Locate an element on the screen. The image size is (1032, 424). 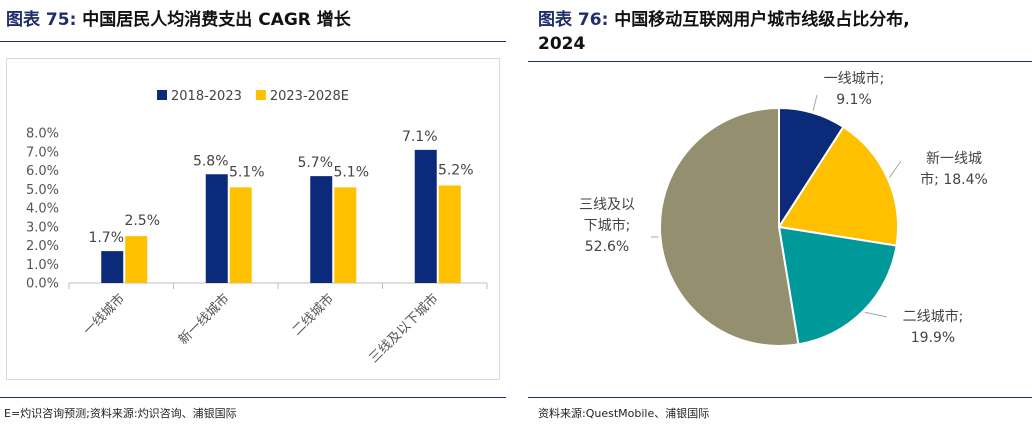
pie-label-0: 一线城市; is located at coordinates (854, 78).